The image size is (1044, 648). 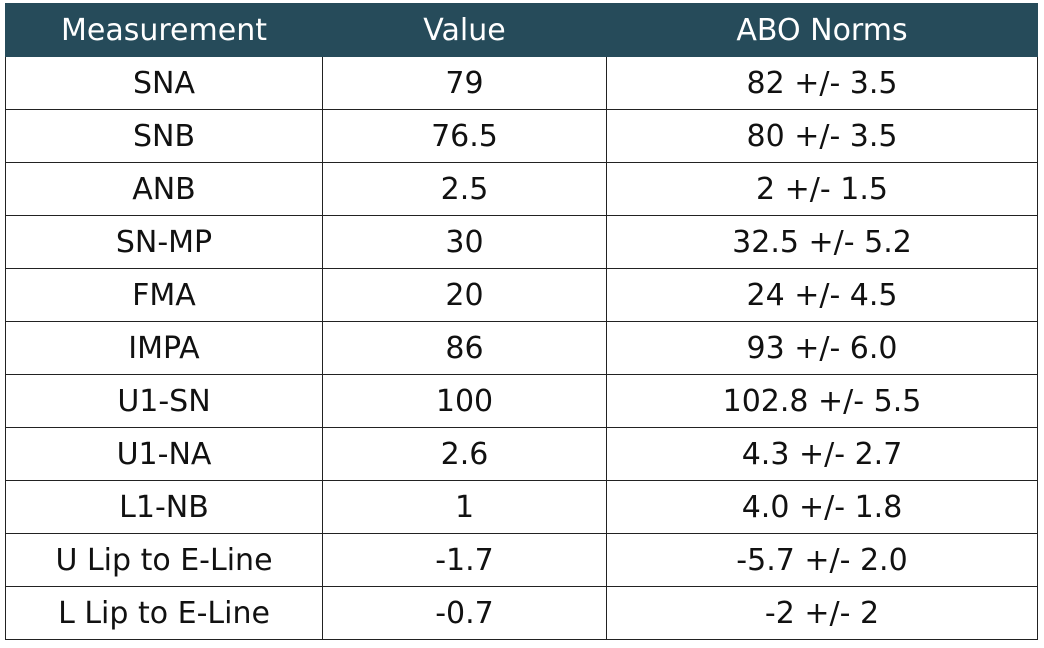 I want to click on table-cell: 2 +/- 1.5, so click(x=822, y=189).